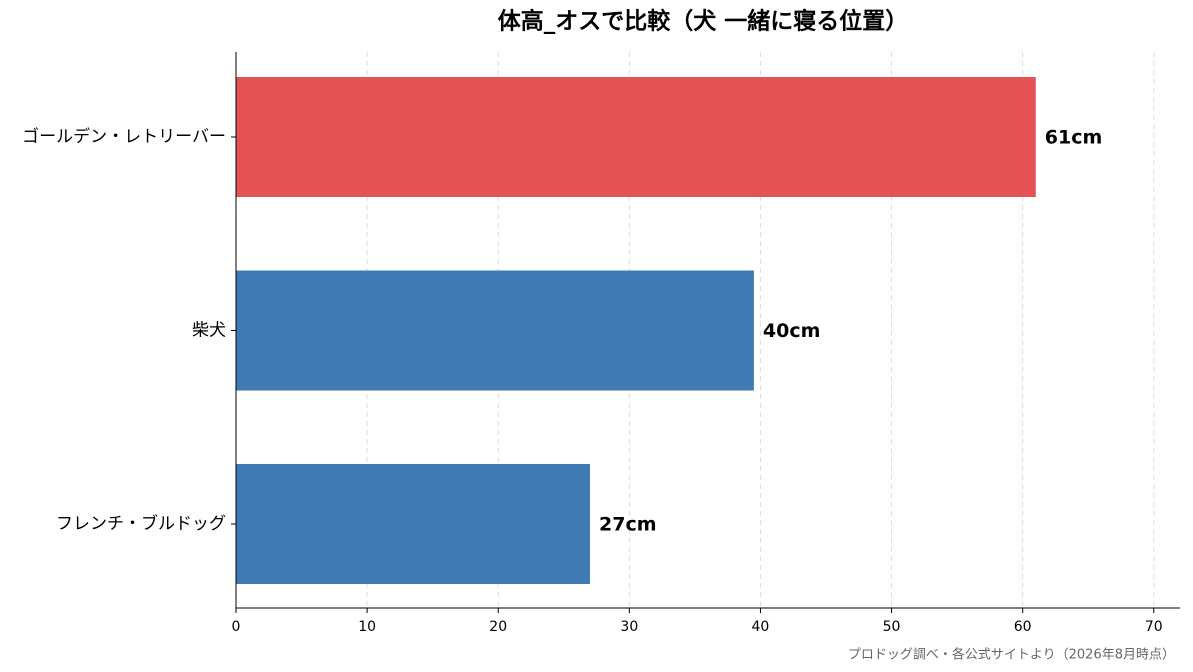 This screenshot has height=672, width=1193. Describe the element at coordinates (124, 136) in the screenshot. I see `y-tick-label: ゴールデン・レトリーバー` at that location.